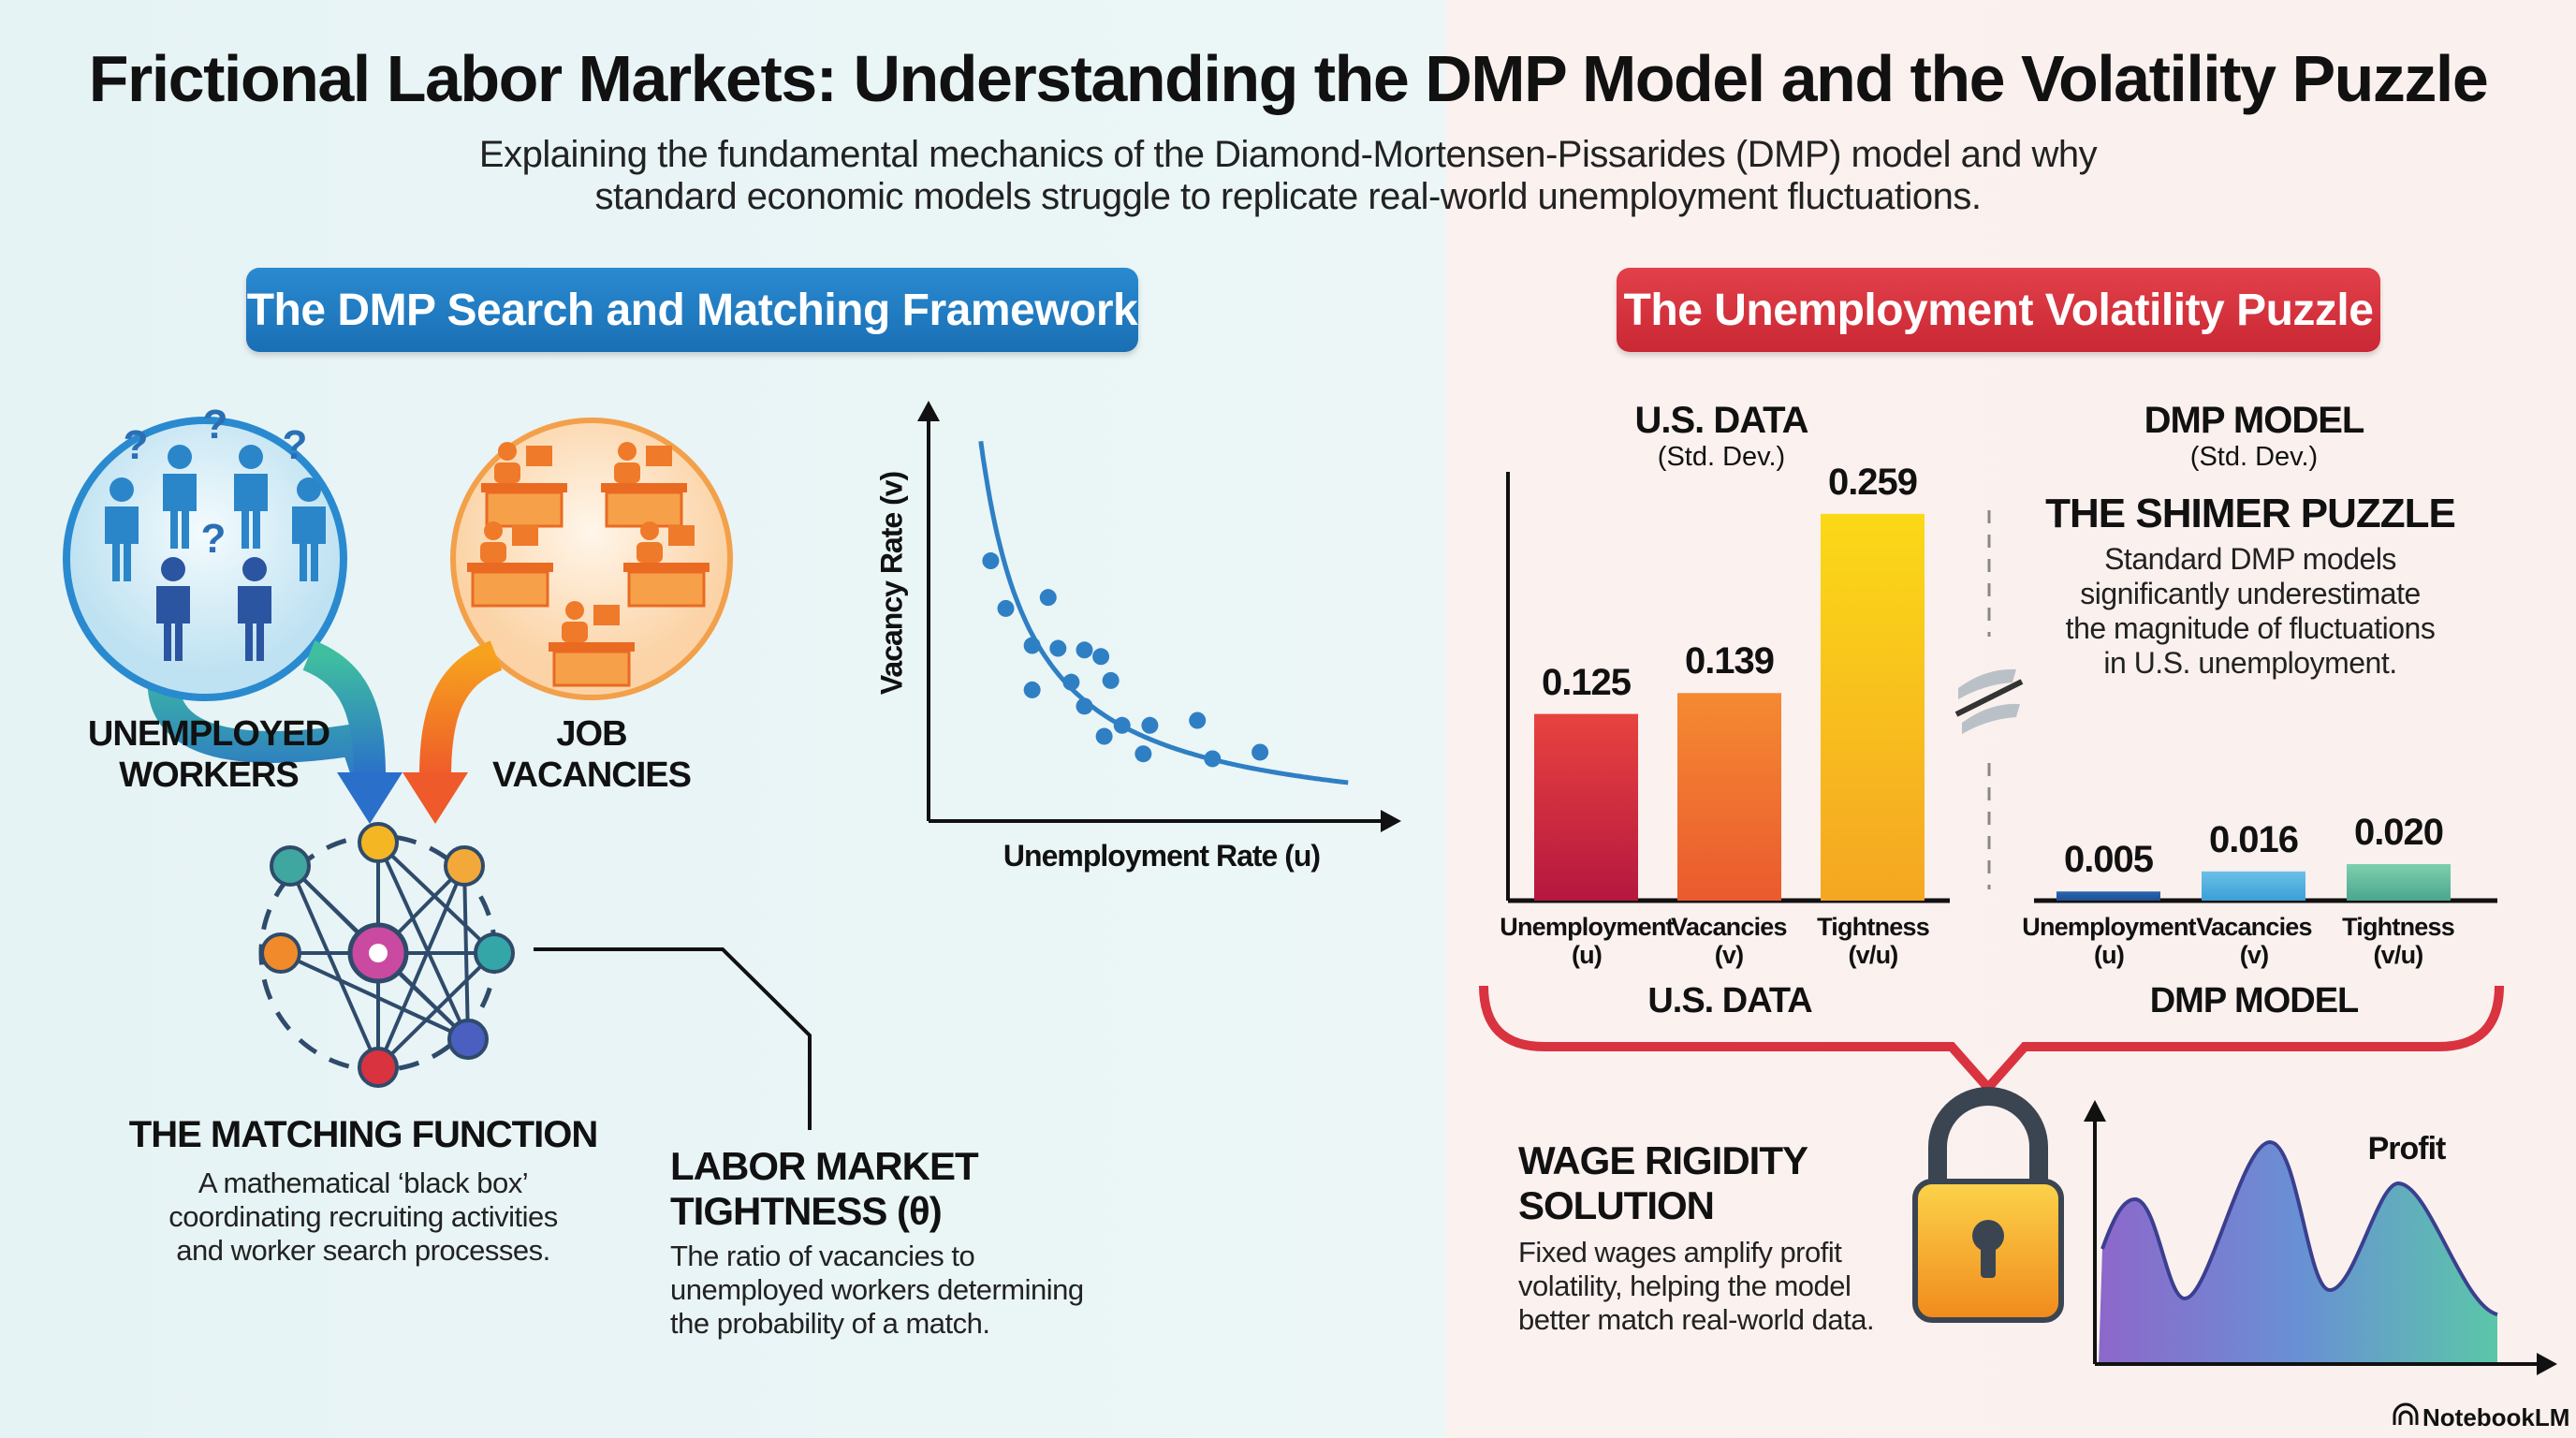  I want to click on section-title-volatility-puzzle: The Unemployment Volatility Puzzle, so click(1998, 310).